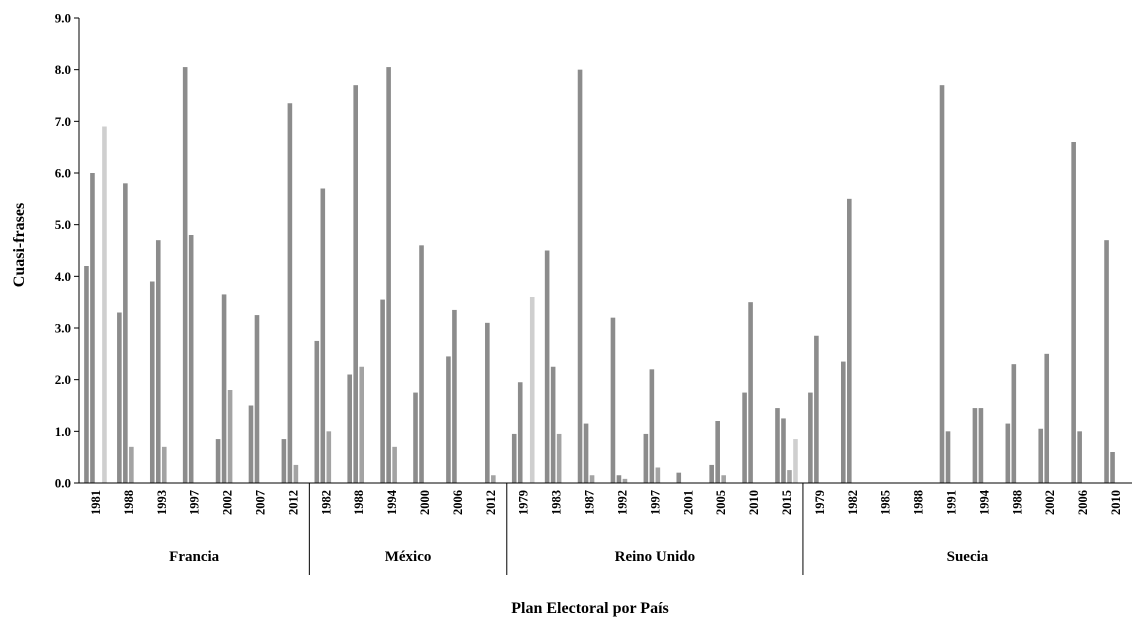 The image size is (1135, 626). I want to click on bar-Francia-1988-s1, so click(119, 397).